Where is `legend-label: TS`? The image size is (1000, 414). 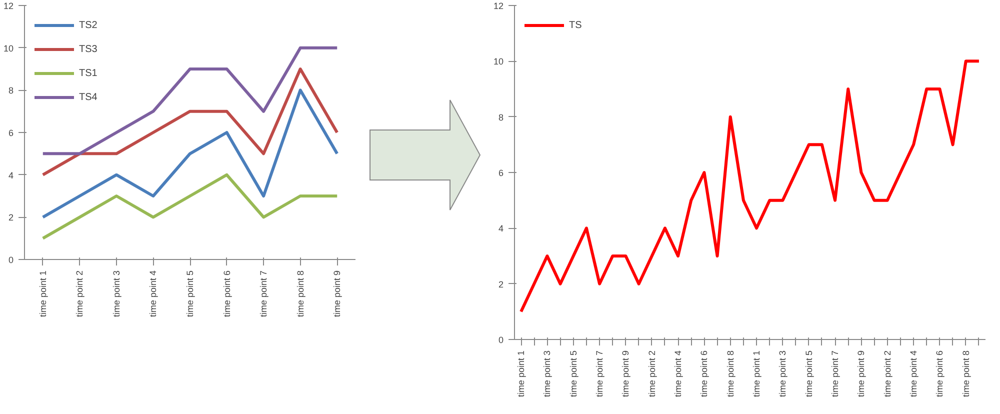
legend-label: TS is located at coordinates (576, 25).